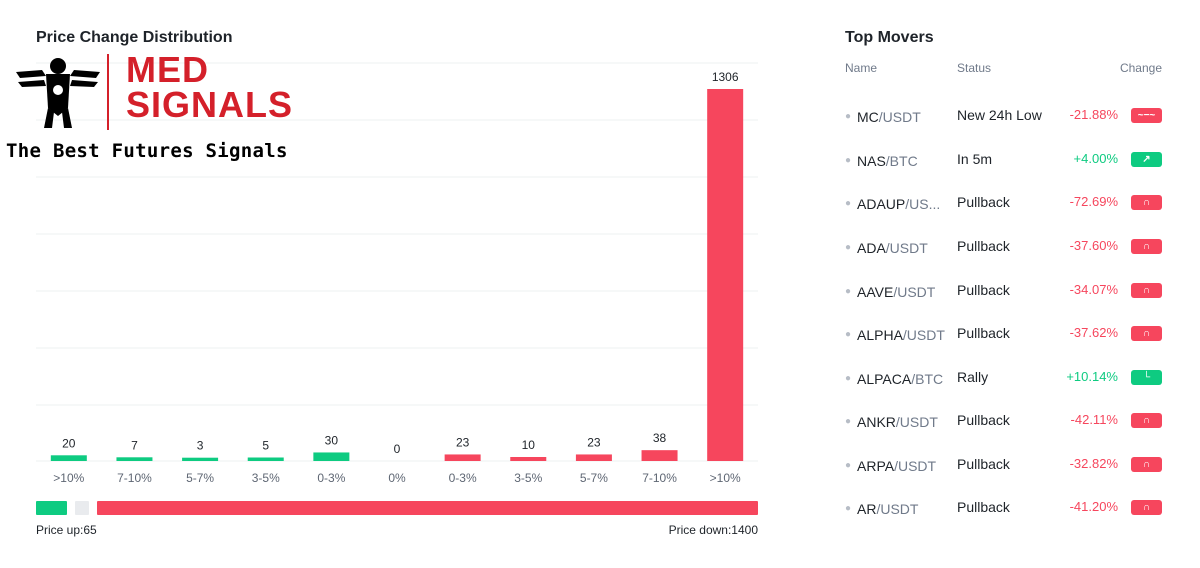 This screenshot has height=568, width=1200. I want to click on mover-change: -37.60%, so click(1093, 245).